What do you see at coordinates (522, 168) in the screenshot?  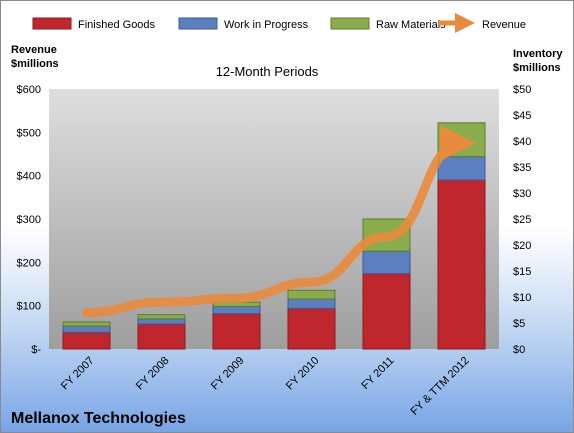 I see `right-tick-label: $35` at bounding box center [522, 168].